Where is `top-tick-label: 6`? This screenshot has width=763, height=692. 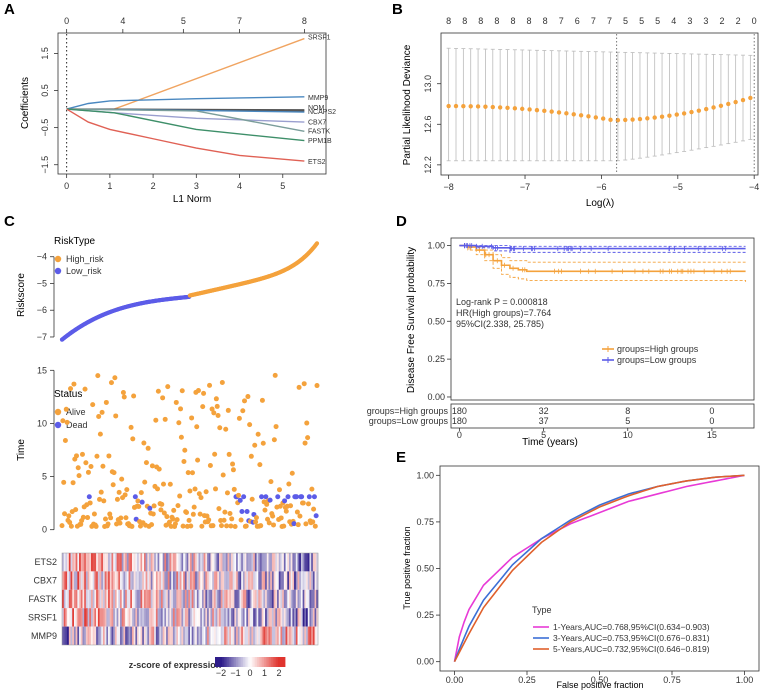 top-tick-label: 6 is located at coordinates (577, 21).